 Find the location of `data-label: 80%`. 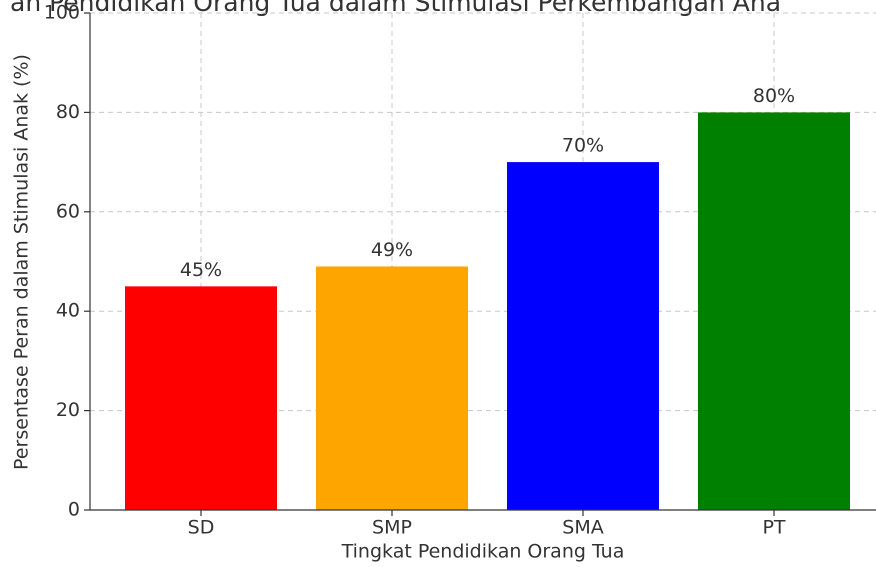

data-label: 80% is located at coordinates (774, 96).